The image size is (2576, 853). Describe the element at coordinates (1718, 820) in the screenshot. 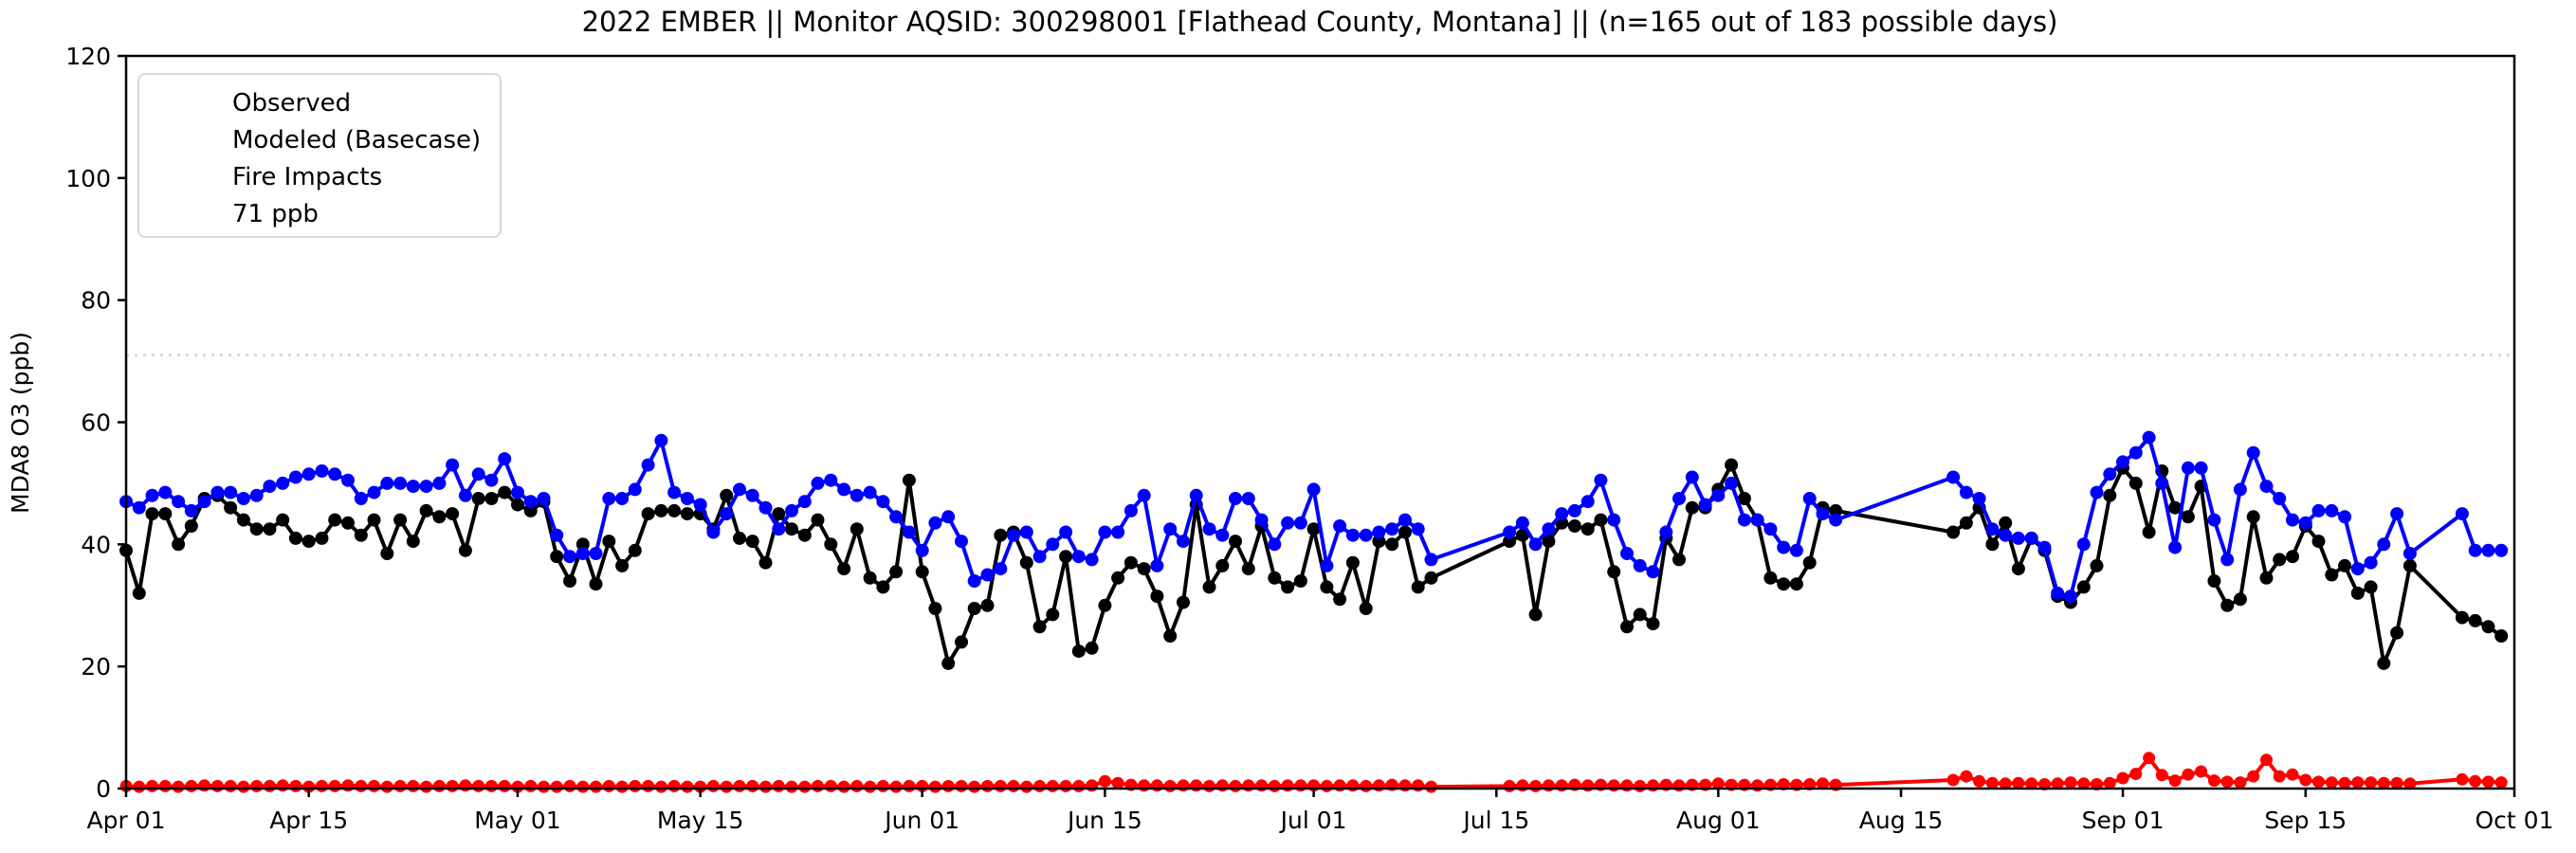

I see `x-tick-label: Aug 01` at that location.